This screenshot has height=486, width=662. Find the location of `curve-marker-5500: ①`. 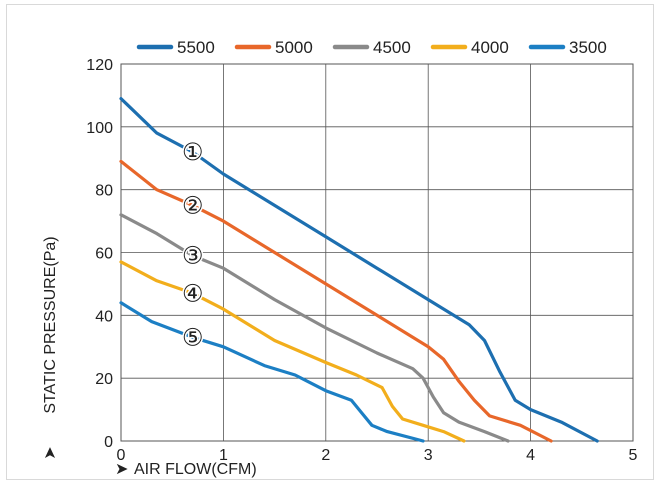

curve-marker-5500: ① is located at coordinates (193, 152).